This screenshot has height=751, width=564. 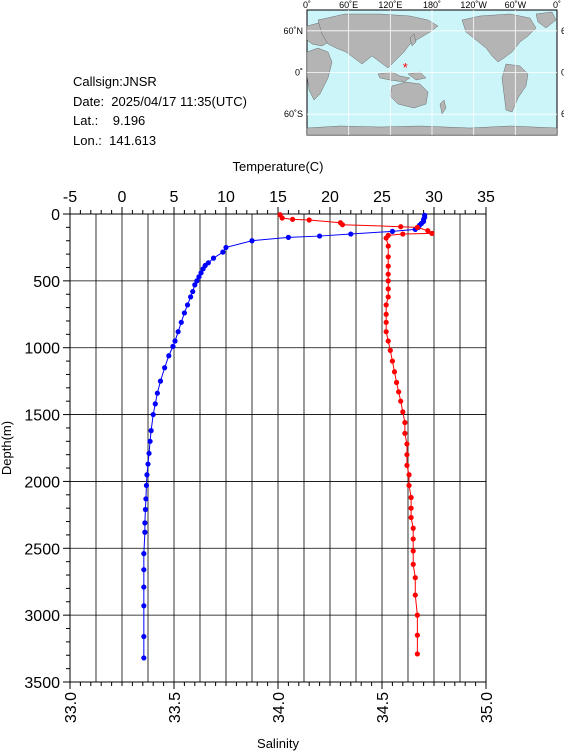 I want to click on depth-axis-label: Depth(m), so click(x=7, y=448).